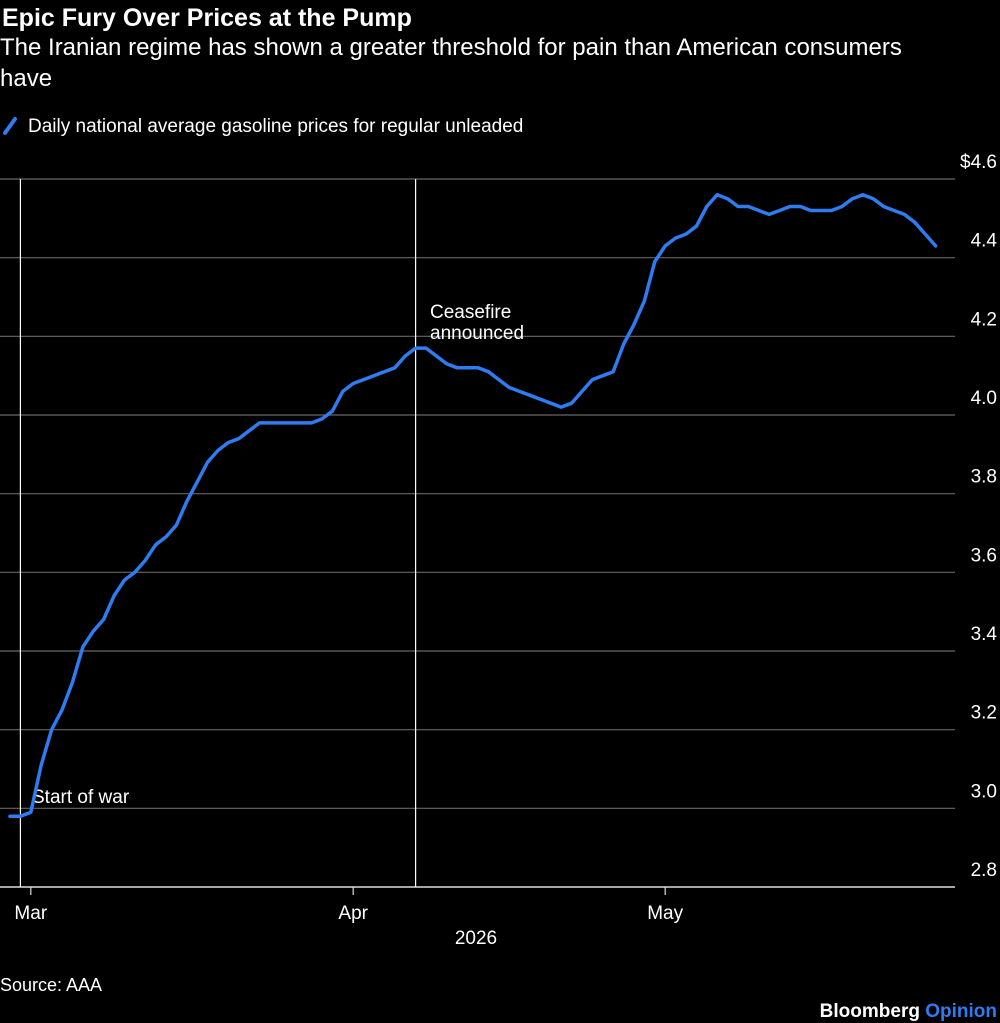 This screenshot has height=1023, width=1000. What do you see at coordinates (978, 162) in the screenshot?
I see `y-tick-label: $4.6` at bounding box center [978, 162].